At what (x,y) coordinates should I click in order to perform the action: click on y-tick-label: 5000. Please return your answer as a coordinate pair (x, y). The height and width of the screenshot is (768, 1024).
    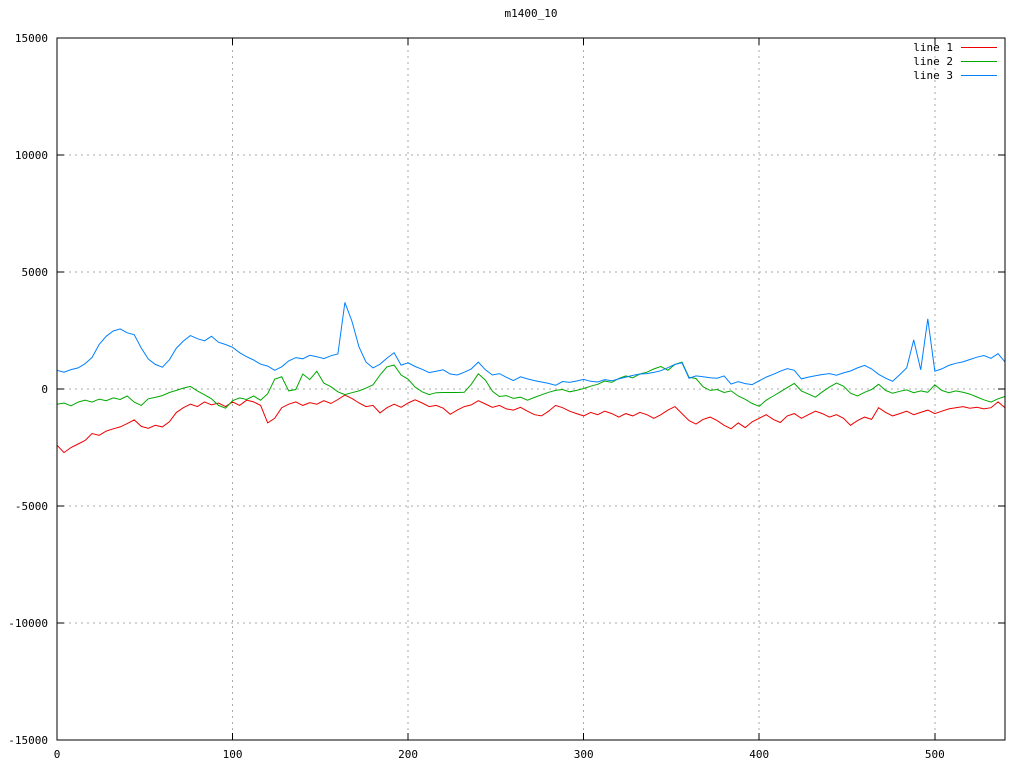
    Looking at the image, I should click on (35, 272).